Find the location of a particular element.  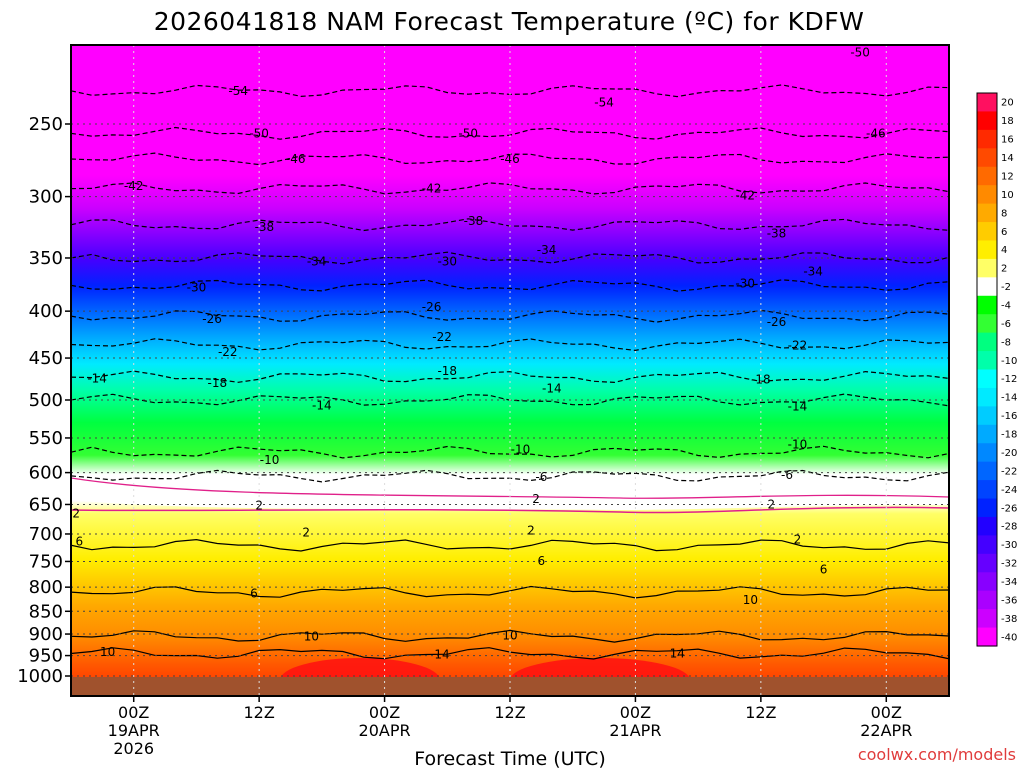

contour-label: 14 is located at coordinates (441, 655).